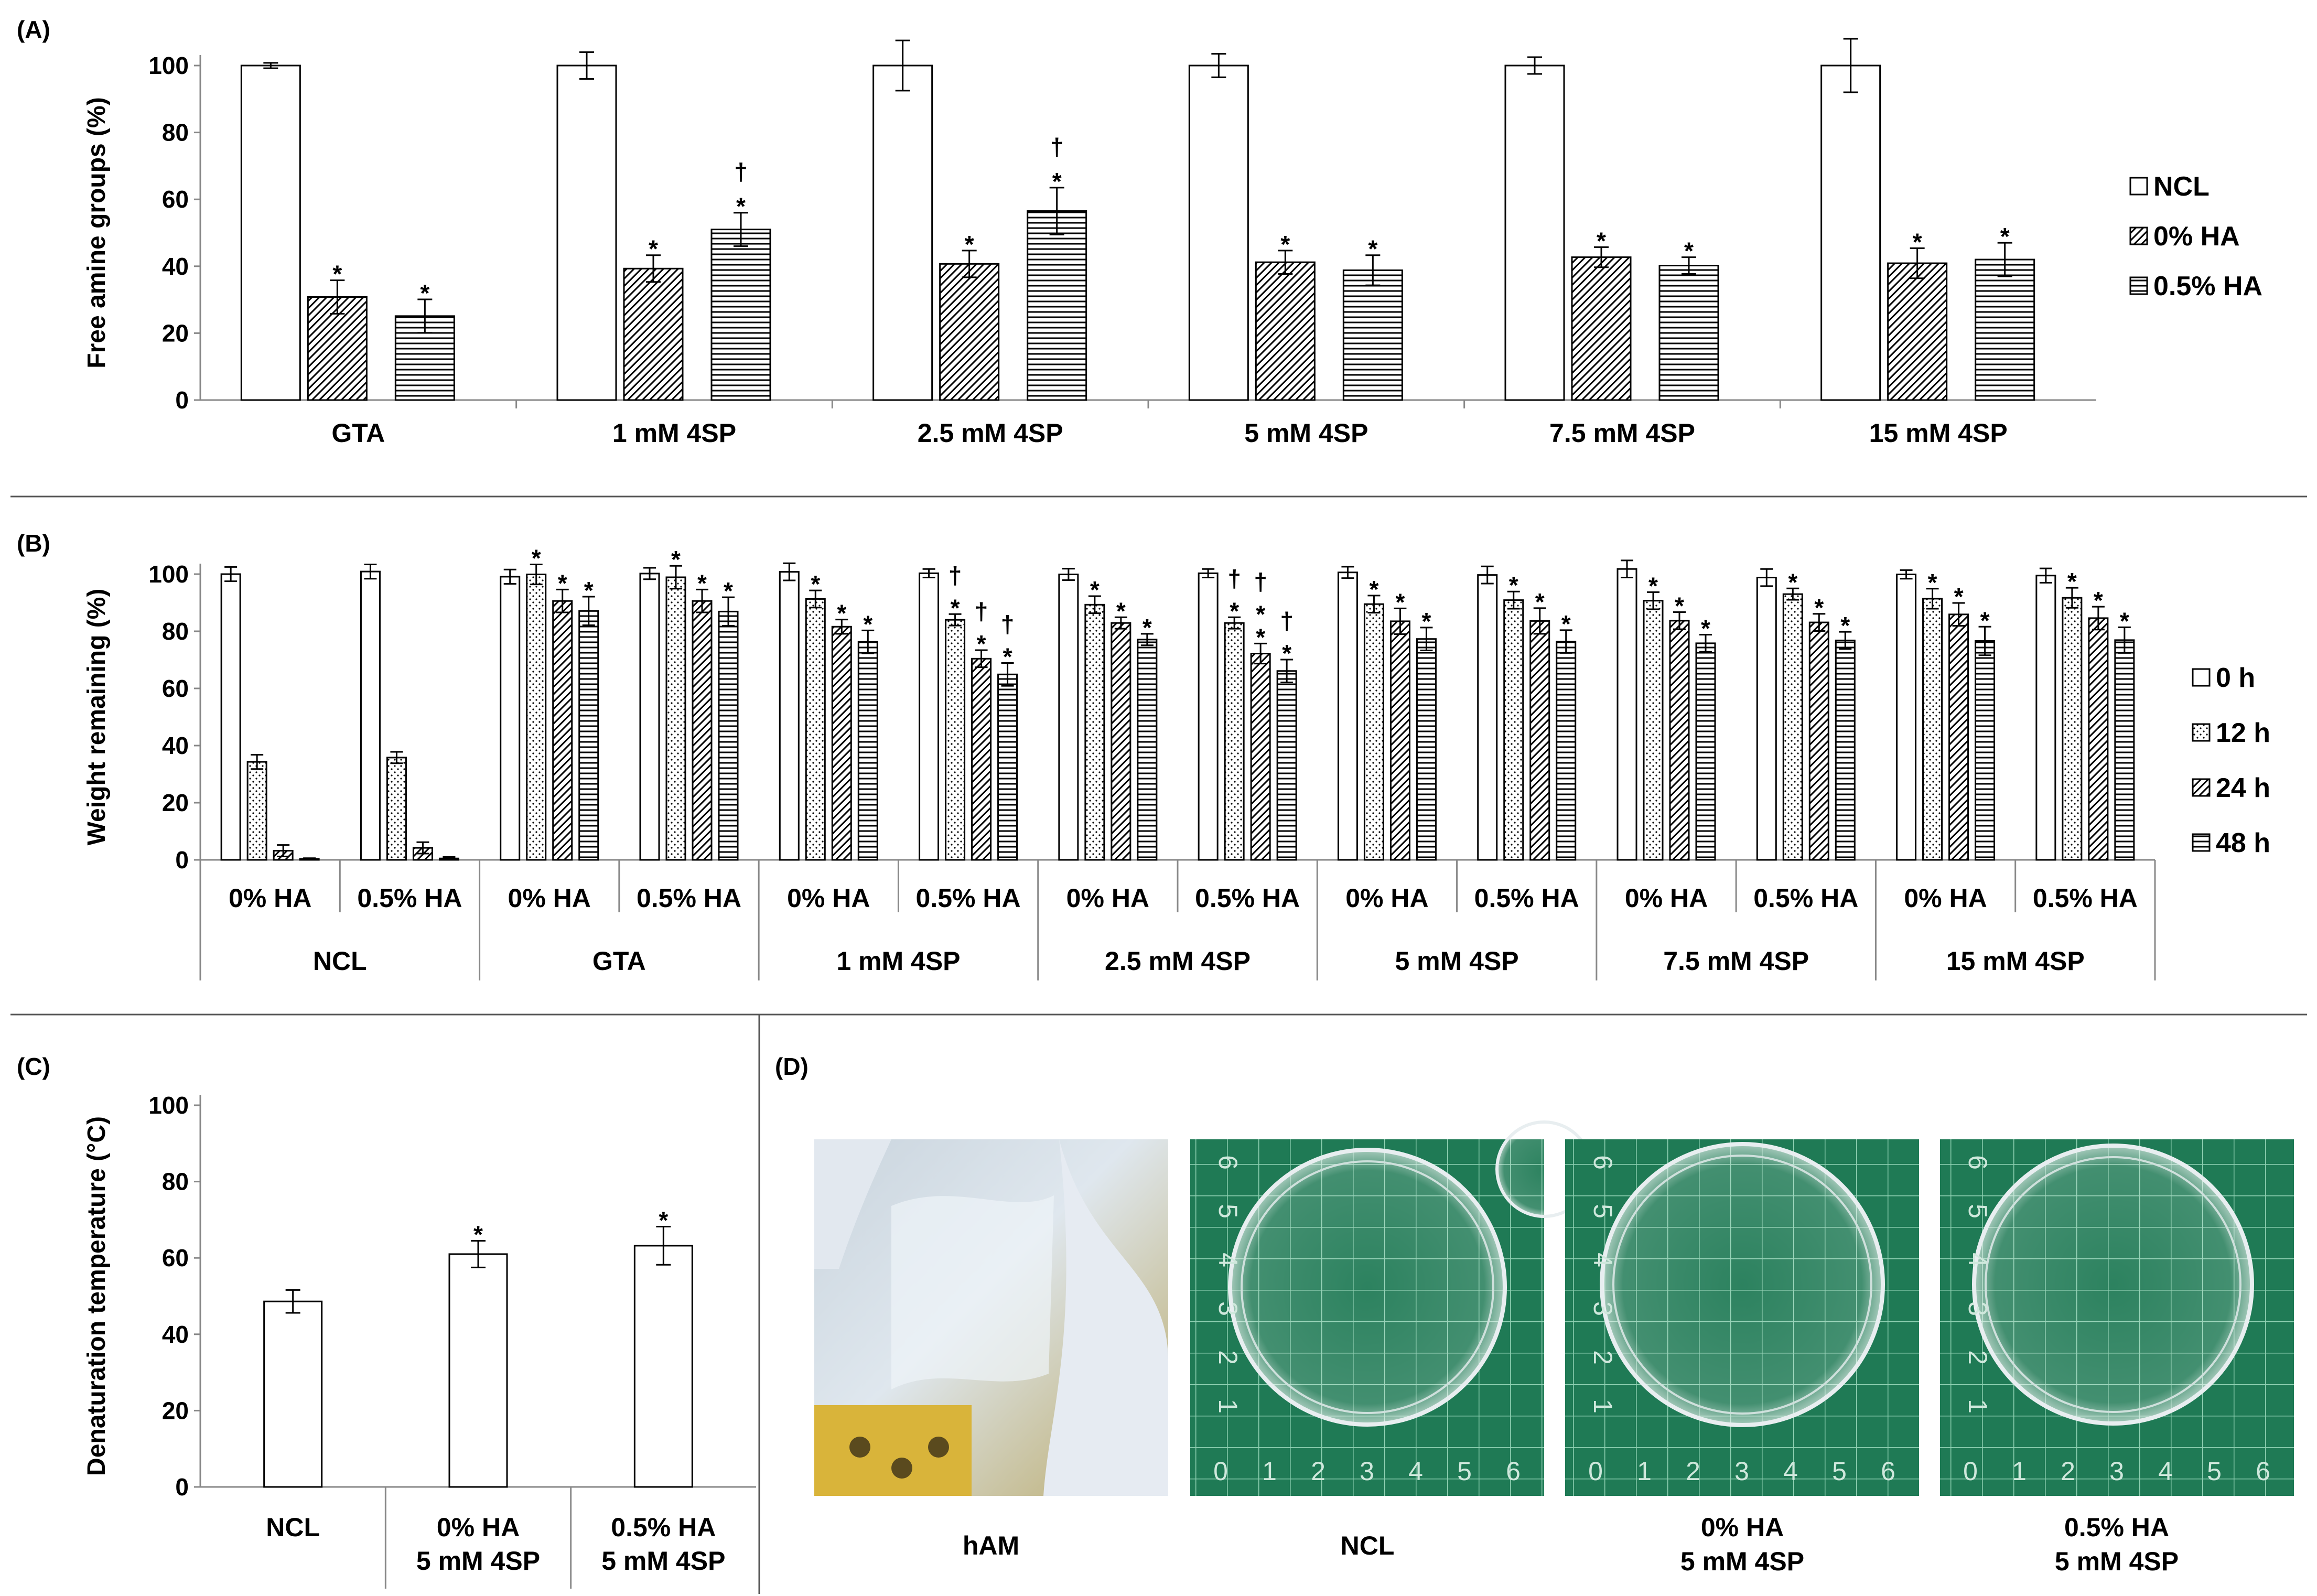 The width and height of the screenshot is (2317, 1596). I want to click on chart-a-category-label: 7.5 mM 4SP, so click(1622, 433).